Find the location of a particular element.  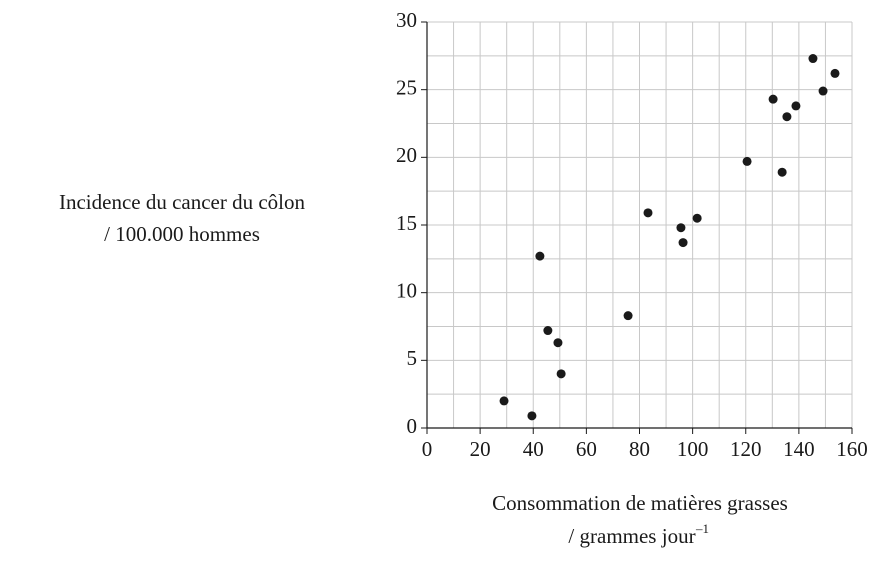

y-tick-label: 0 is located at coordinates (412, 426).